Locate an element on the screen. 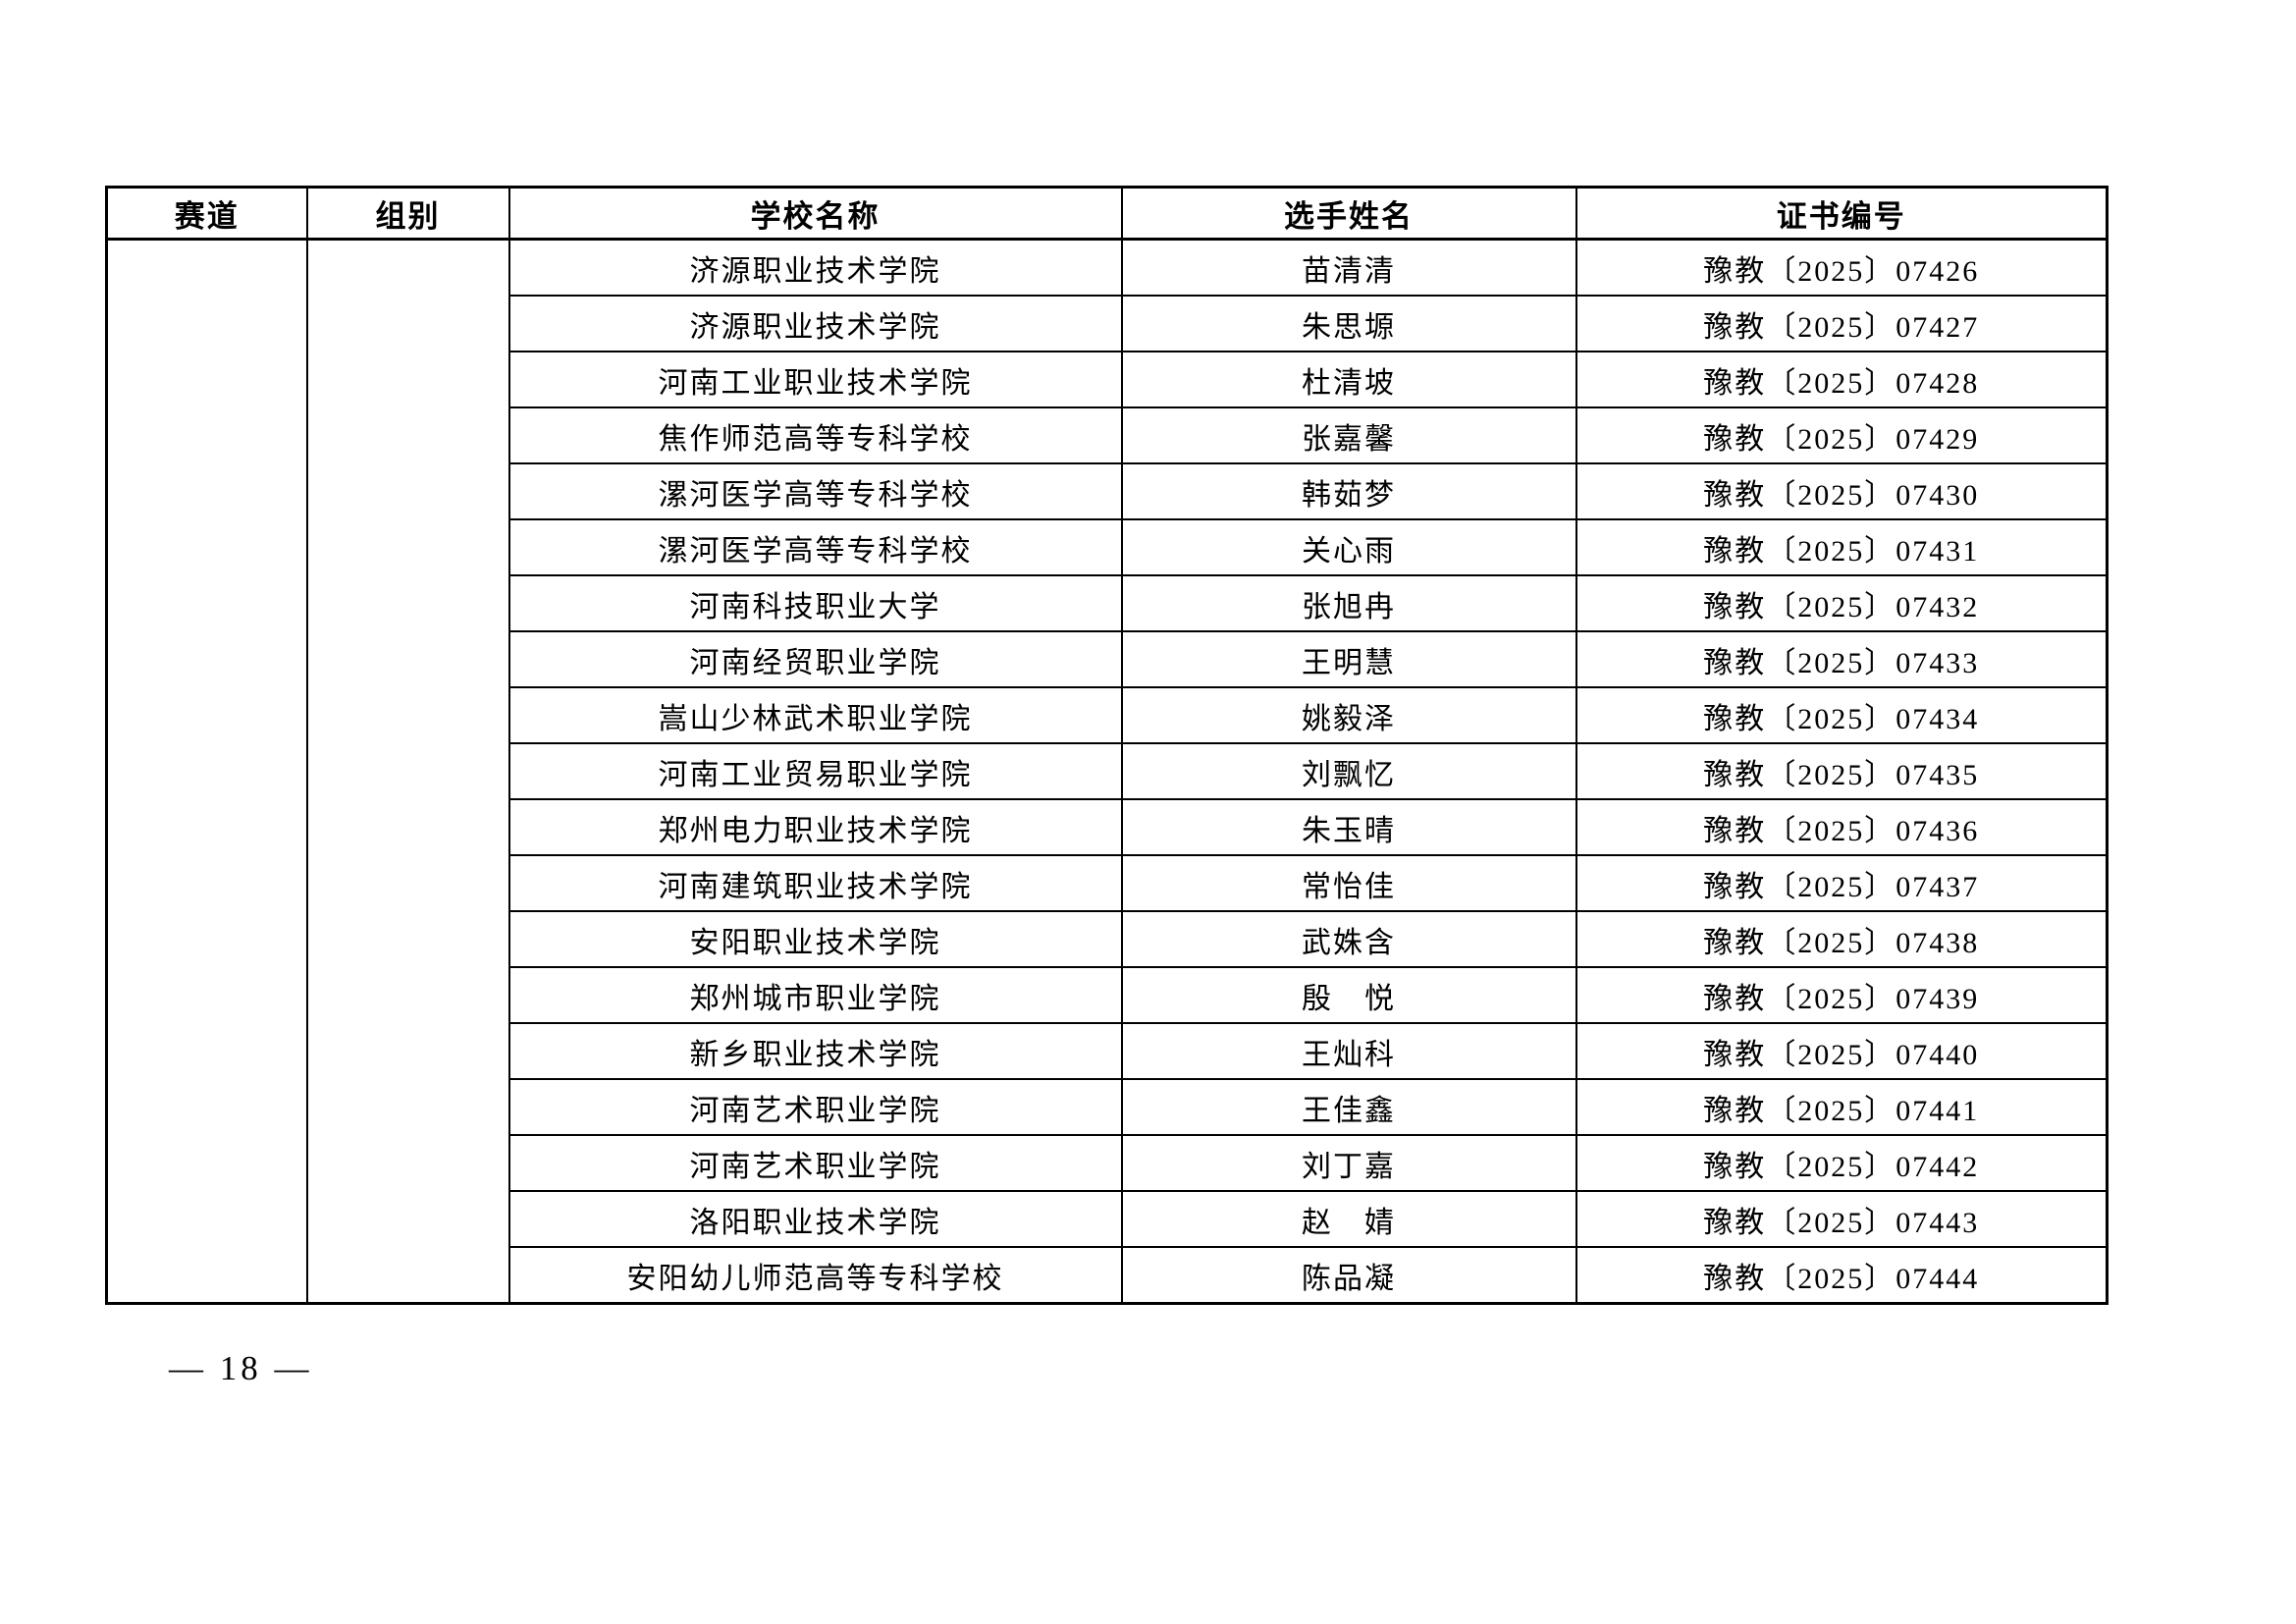  table-row: 济源职业技术学院 朱思塬 豫教〔2025〕07427 is located at coordinates (1108, 323).